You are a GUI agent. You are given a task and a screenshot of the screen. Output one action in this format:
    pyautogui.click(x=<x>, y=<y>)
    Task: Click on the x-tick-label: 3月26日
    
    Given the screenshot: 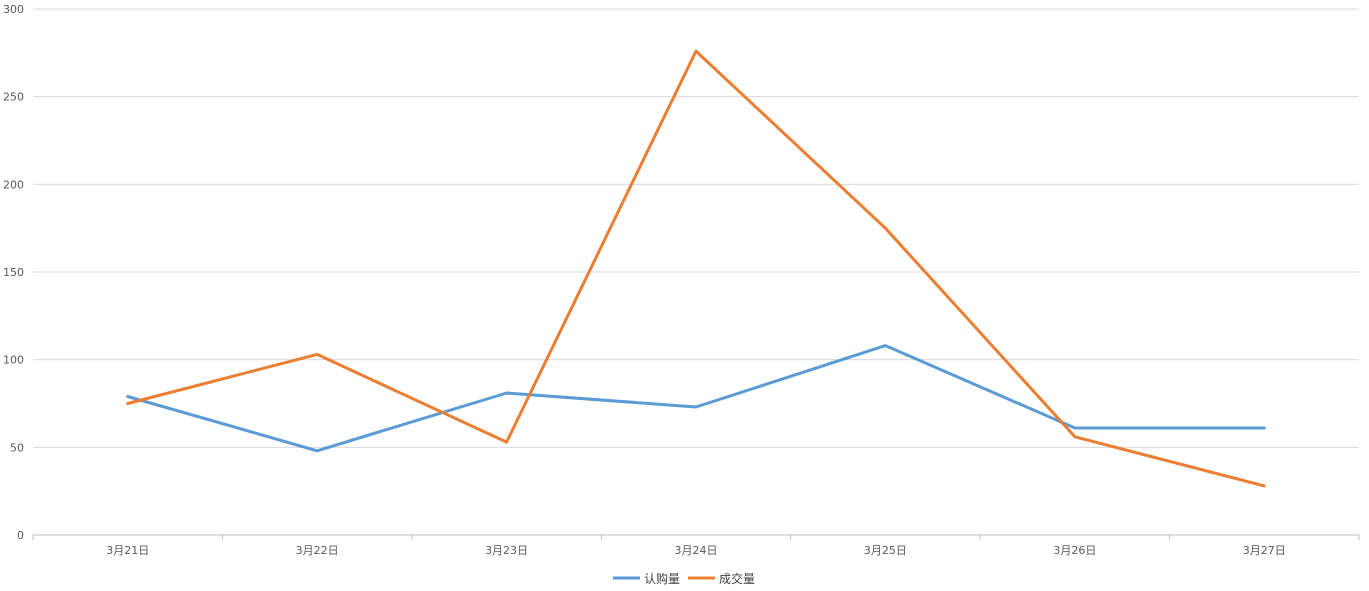 What is the action you would take?
    pyautogui.click(x=1074, y=550)
    